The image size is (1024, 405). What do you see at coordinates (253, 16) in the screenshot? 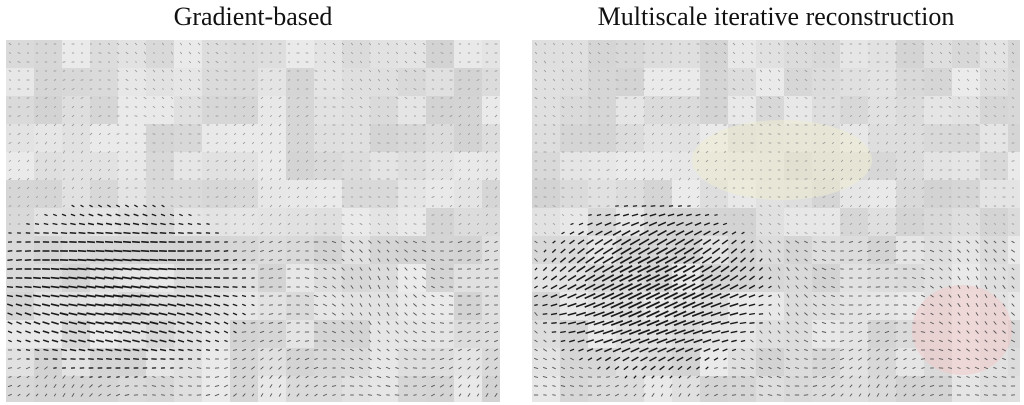
I see `panel-title-gradient-based: Gradient-based` at bounding box center [253, 16].